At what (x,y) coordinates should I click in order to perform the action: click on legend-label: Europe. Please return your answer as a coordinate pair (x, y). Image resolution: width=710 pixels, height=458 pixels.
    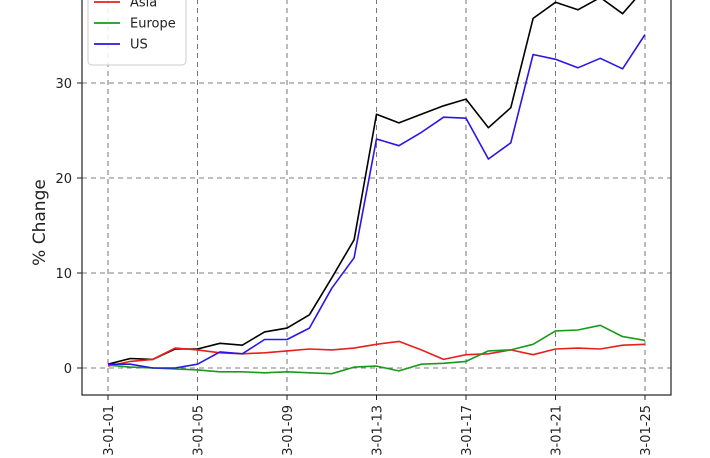
    Looking at the image, I should click on (153, 24).